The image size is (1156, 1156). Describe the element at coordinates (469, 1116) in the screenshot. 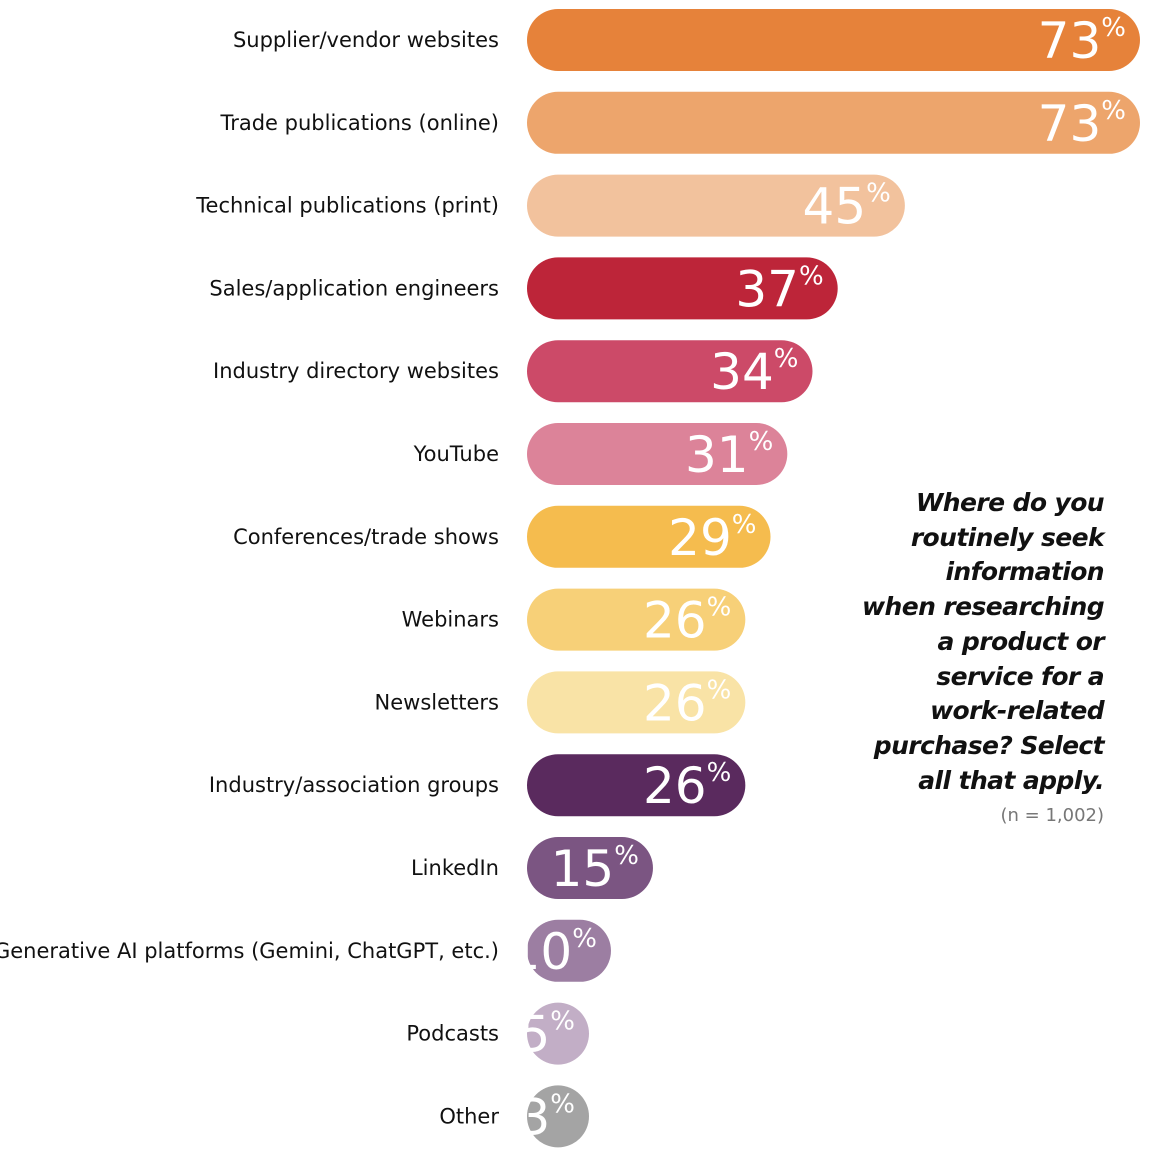

I see `category-label: Other` at that location.